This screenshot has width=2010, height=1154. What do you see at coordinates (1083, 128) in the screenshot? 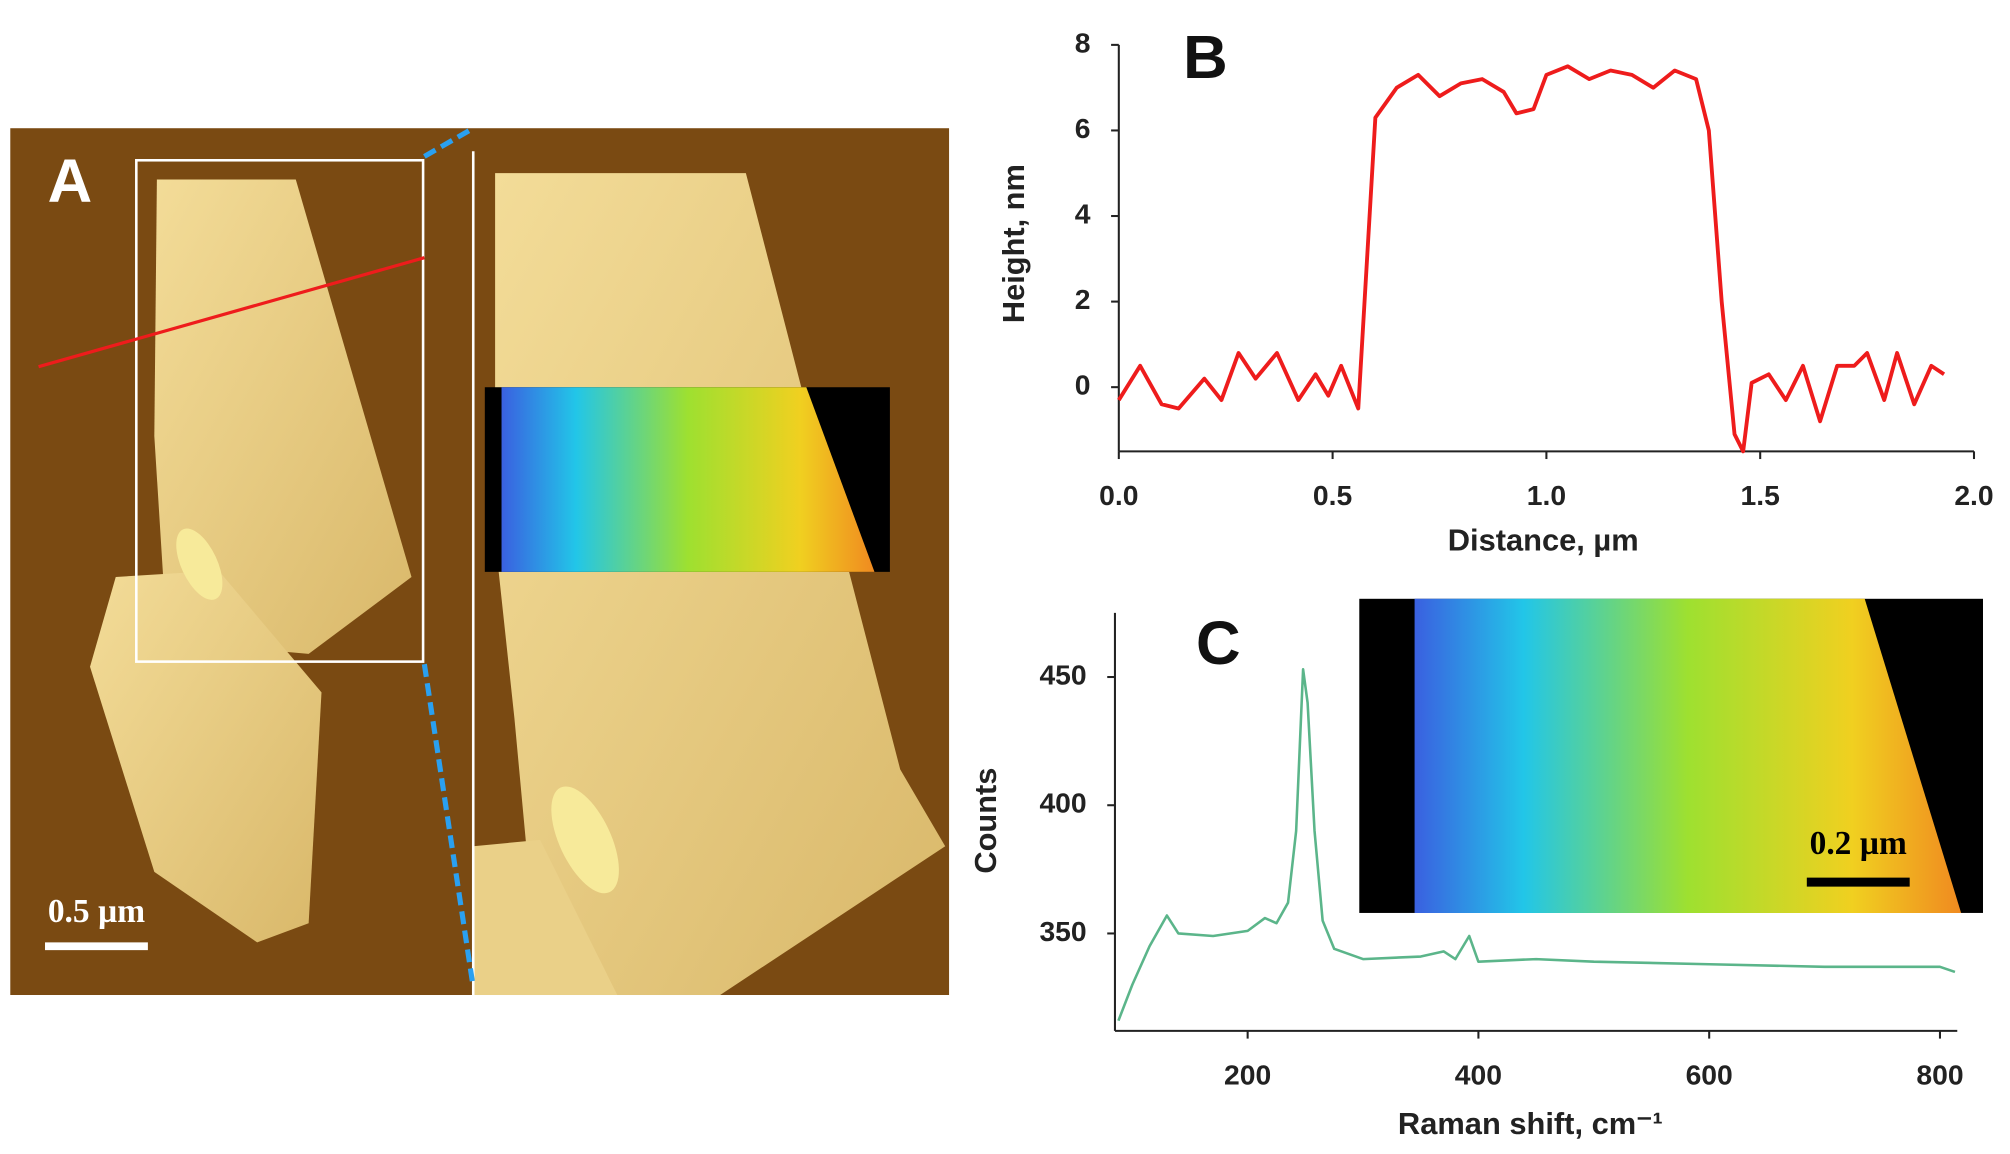
I see `y-tick-label: 6` at bounding box center [1083, 128].